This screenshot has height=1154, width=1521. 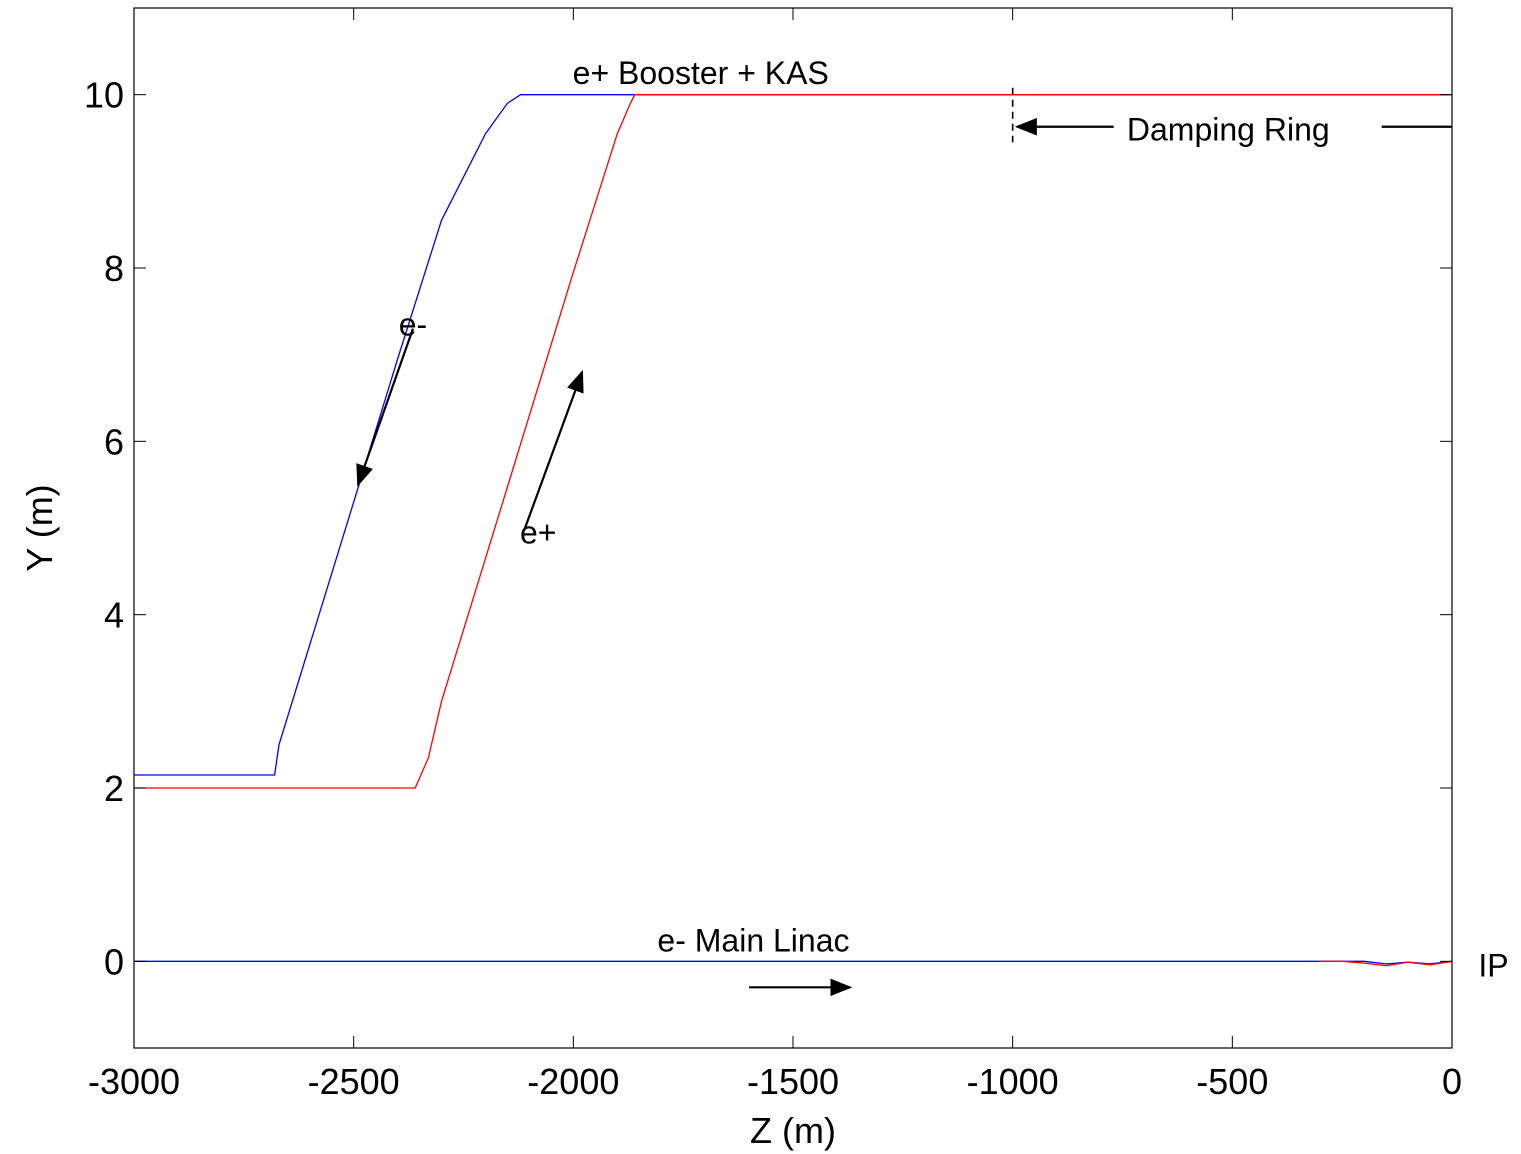 I want to click on annotation-label: Damping Ring, so click(x=1228, y=129).